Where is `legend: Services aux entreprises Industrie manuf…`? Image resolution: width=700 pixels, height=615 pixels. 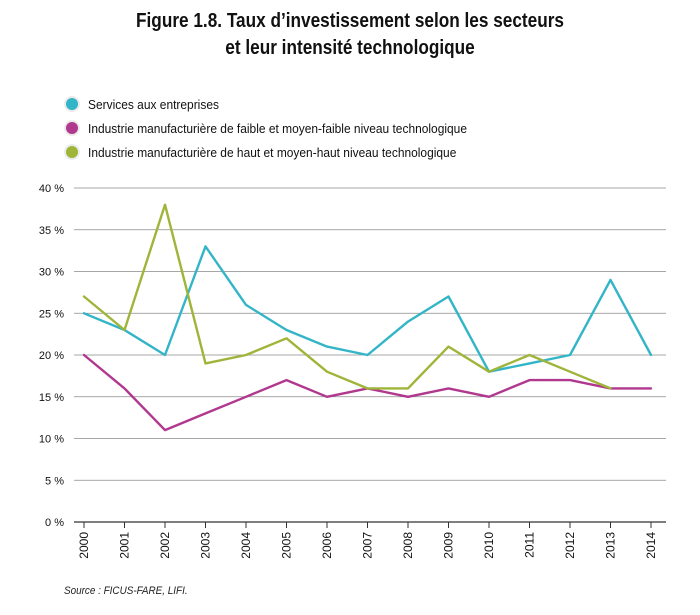 legend: Services aux entreprises Industrie manuf… is located at coordinates (283, 128).